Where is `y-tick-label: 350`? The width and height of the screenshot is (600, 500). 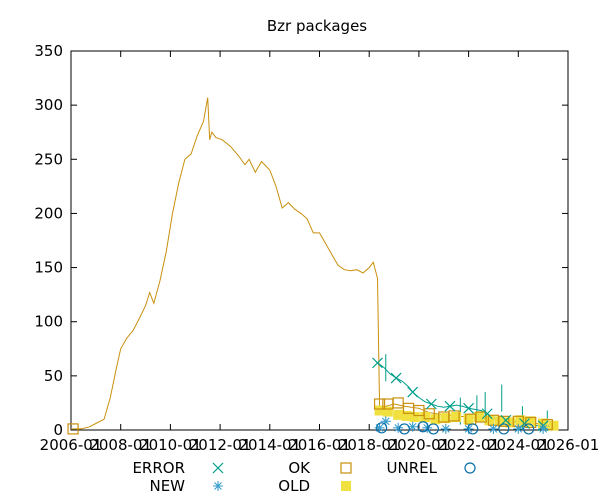 y-tick-label: 350 is located at coordinates (48, 51).